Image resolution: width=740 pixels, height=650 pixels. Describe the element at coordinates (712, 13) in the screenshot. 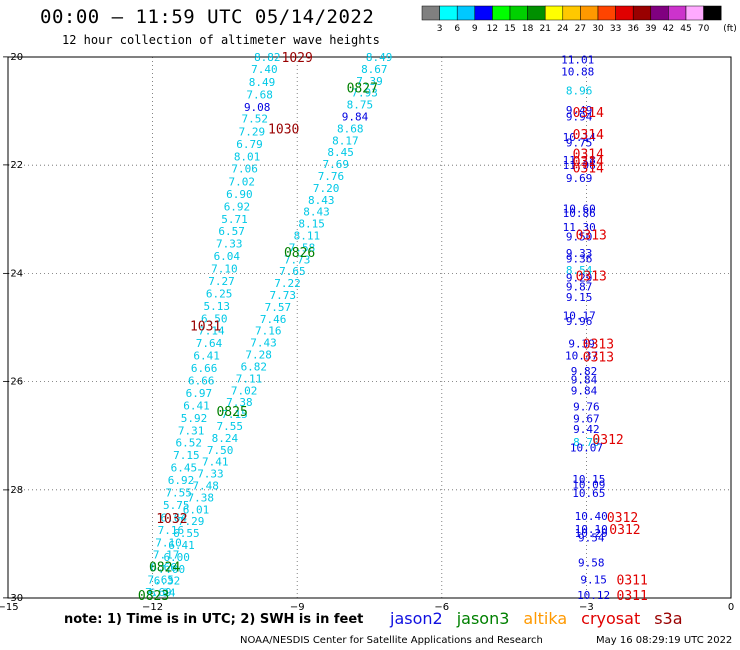

I see `colorbar-swatch` at that location.